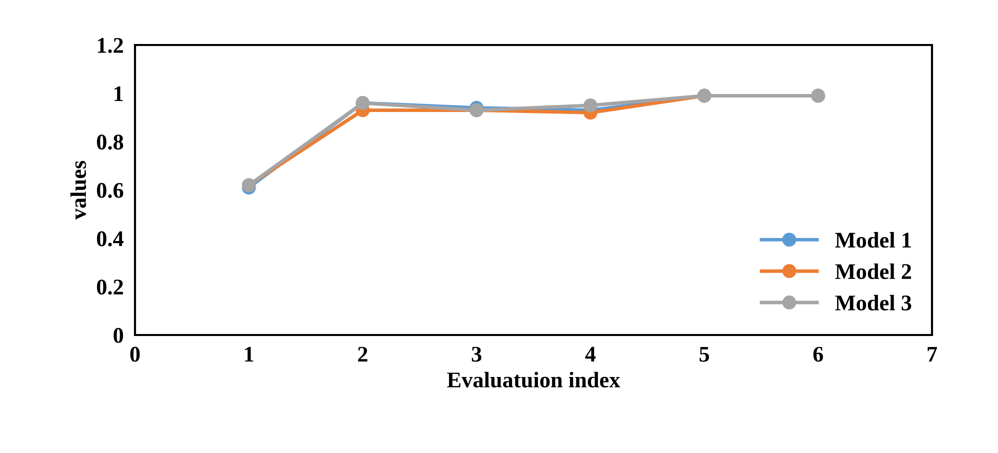  I want to click on y-tick-label: 0.2, so click(109, 287).